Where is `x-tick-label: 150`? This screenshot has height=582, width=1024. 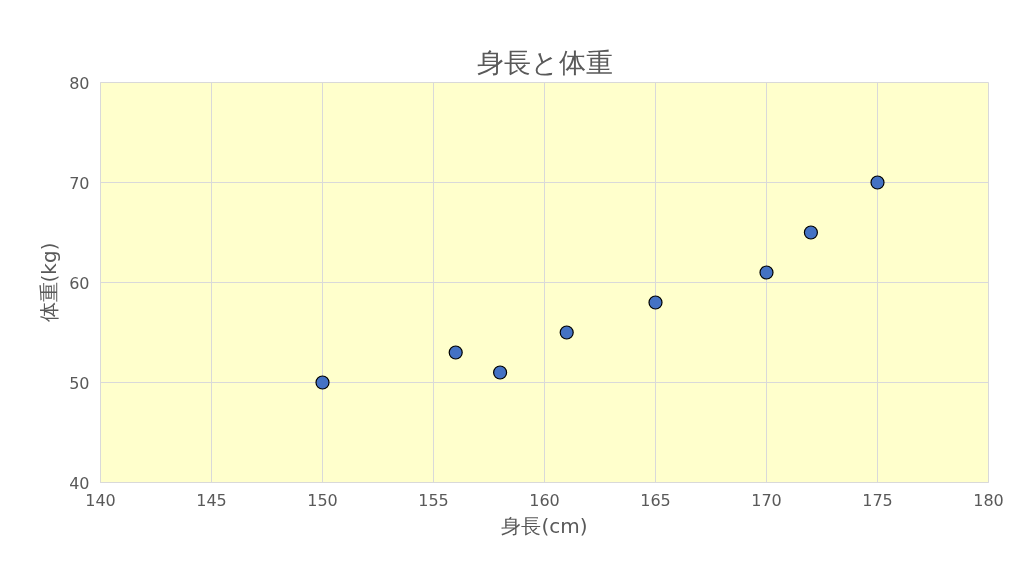
x-tick-label: 150 is located at coordinates (322, 500).